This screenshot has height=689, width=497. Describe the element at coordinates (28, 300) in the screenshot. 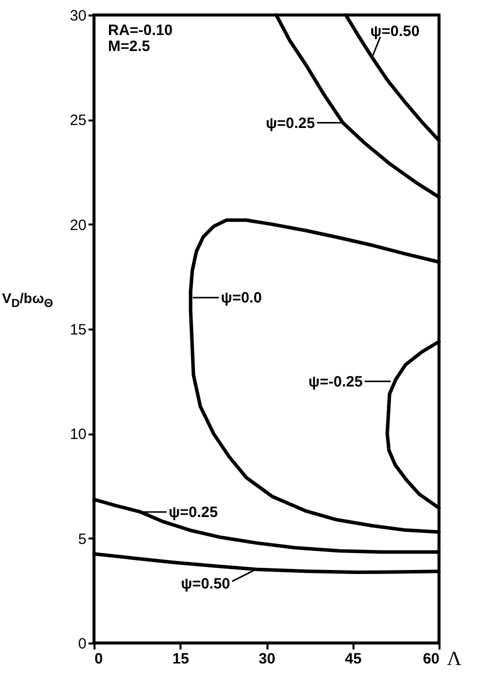

I see `y-axis-title: V$_{D}$/bω$_{Θ}$` at that location.